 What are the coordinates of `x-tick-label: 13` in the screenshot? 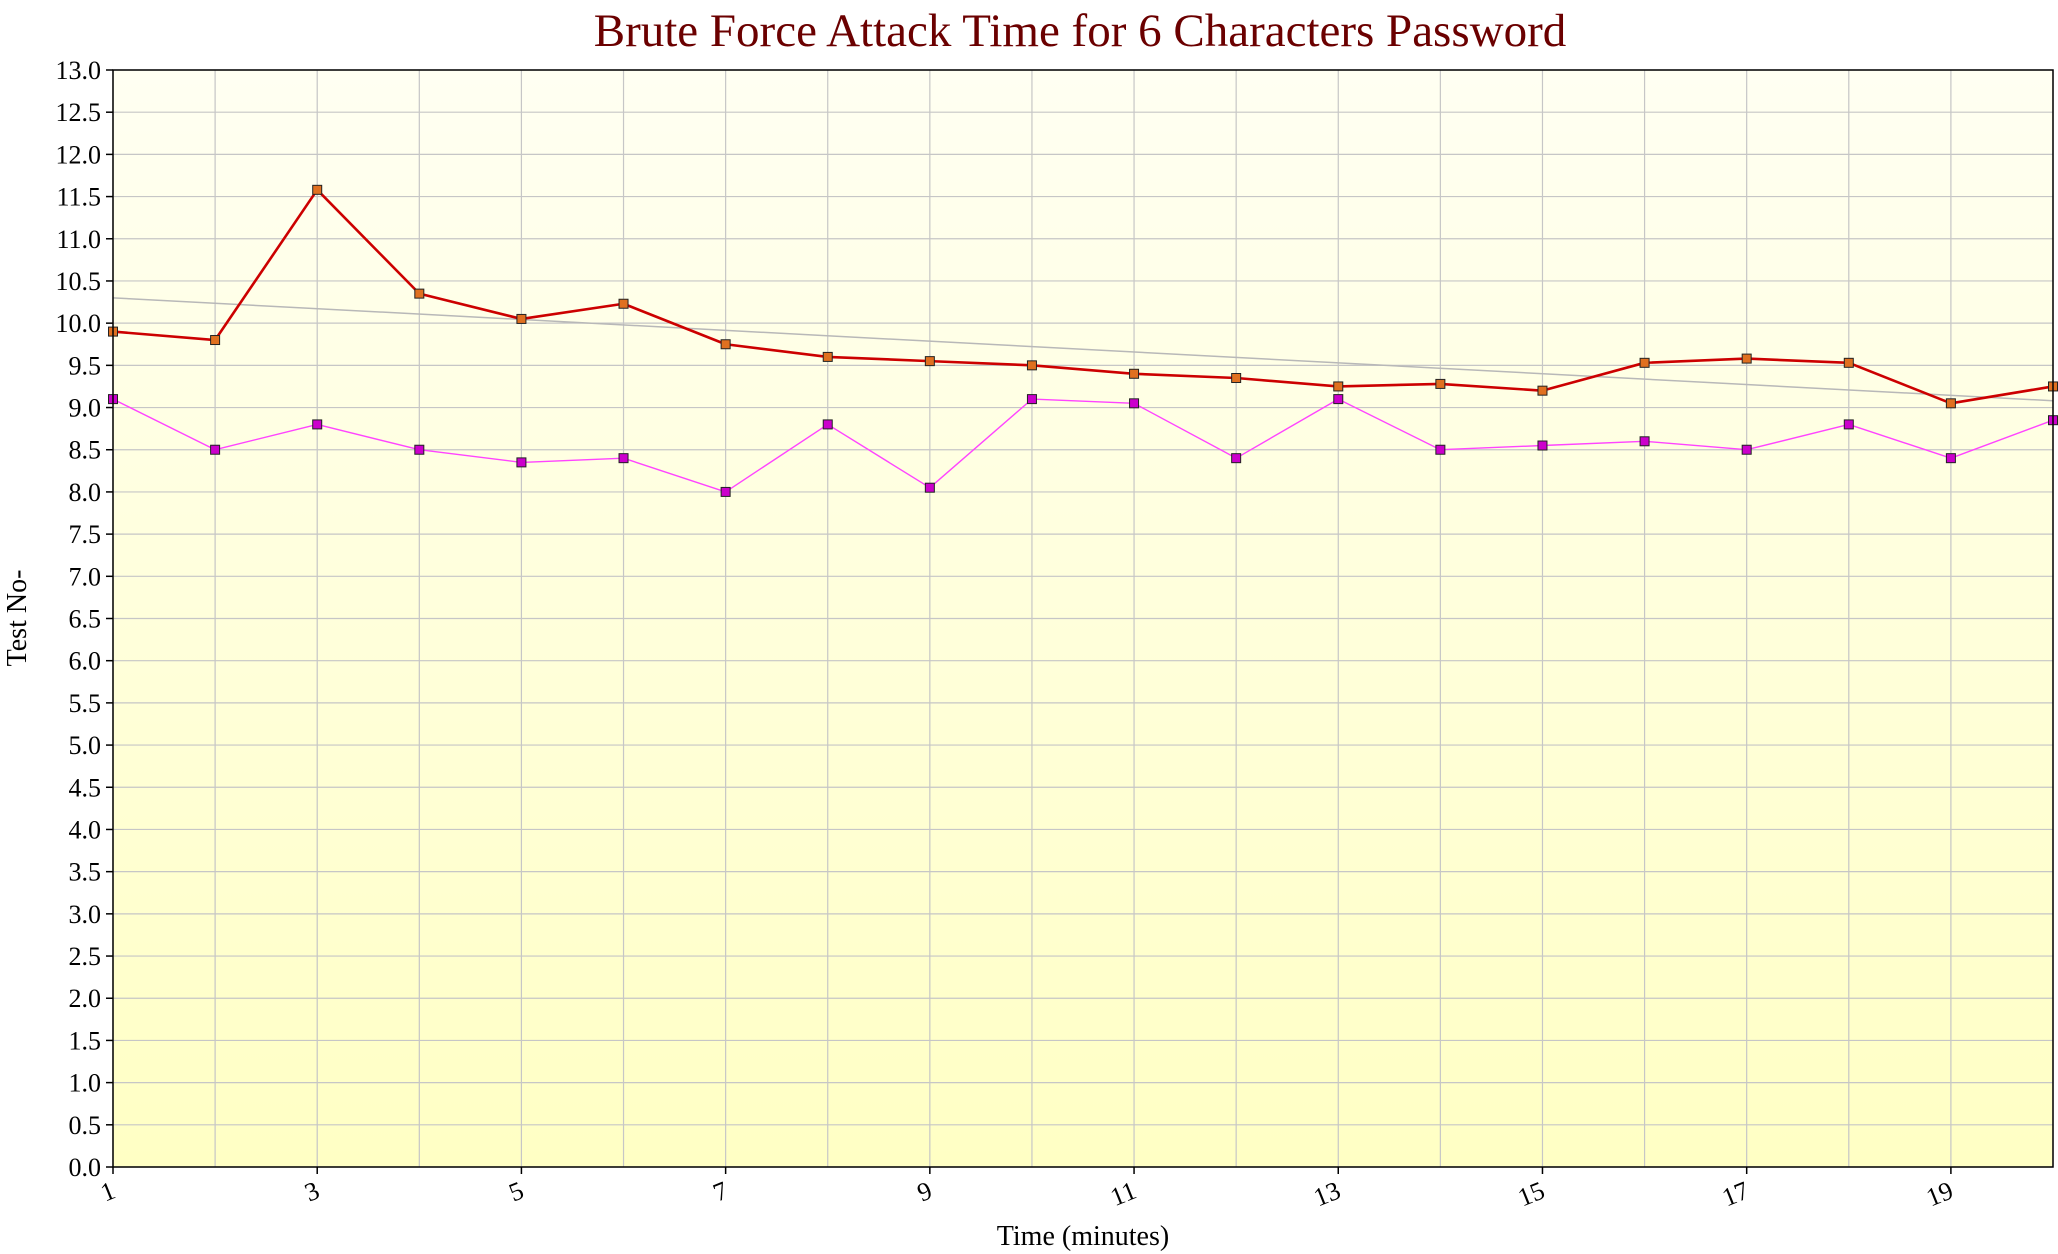 It's located at (1327, 1194).